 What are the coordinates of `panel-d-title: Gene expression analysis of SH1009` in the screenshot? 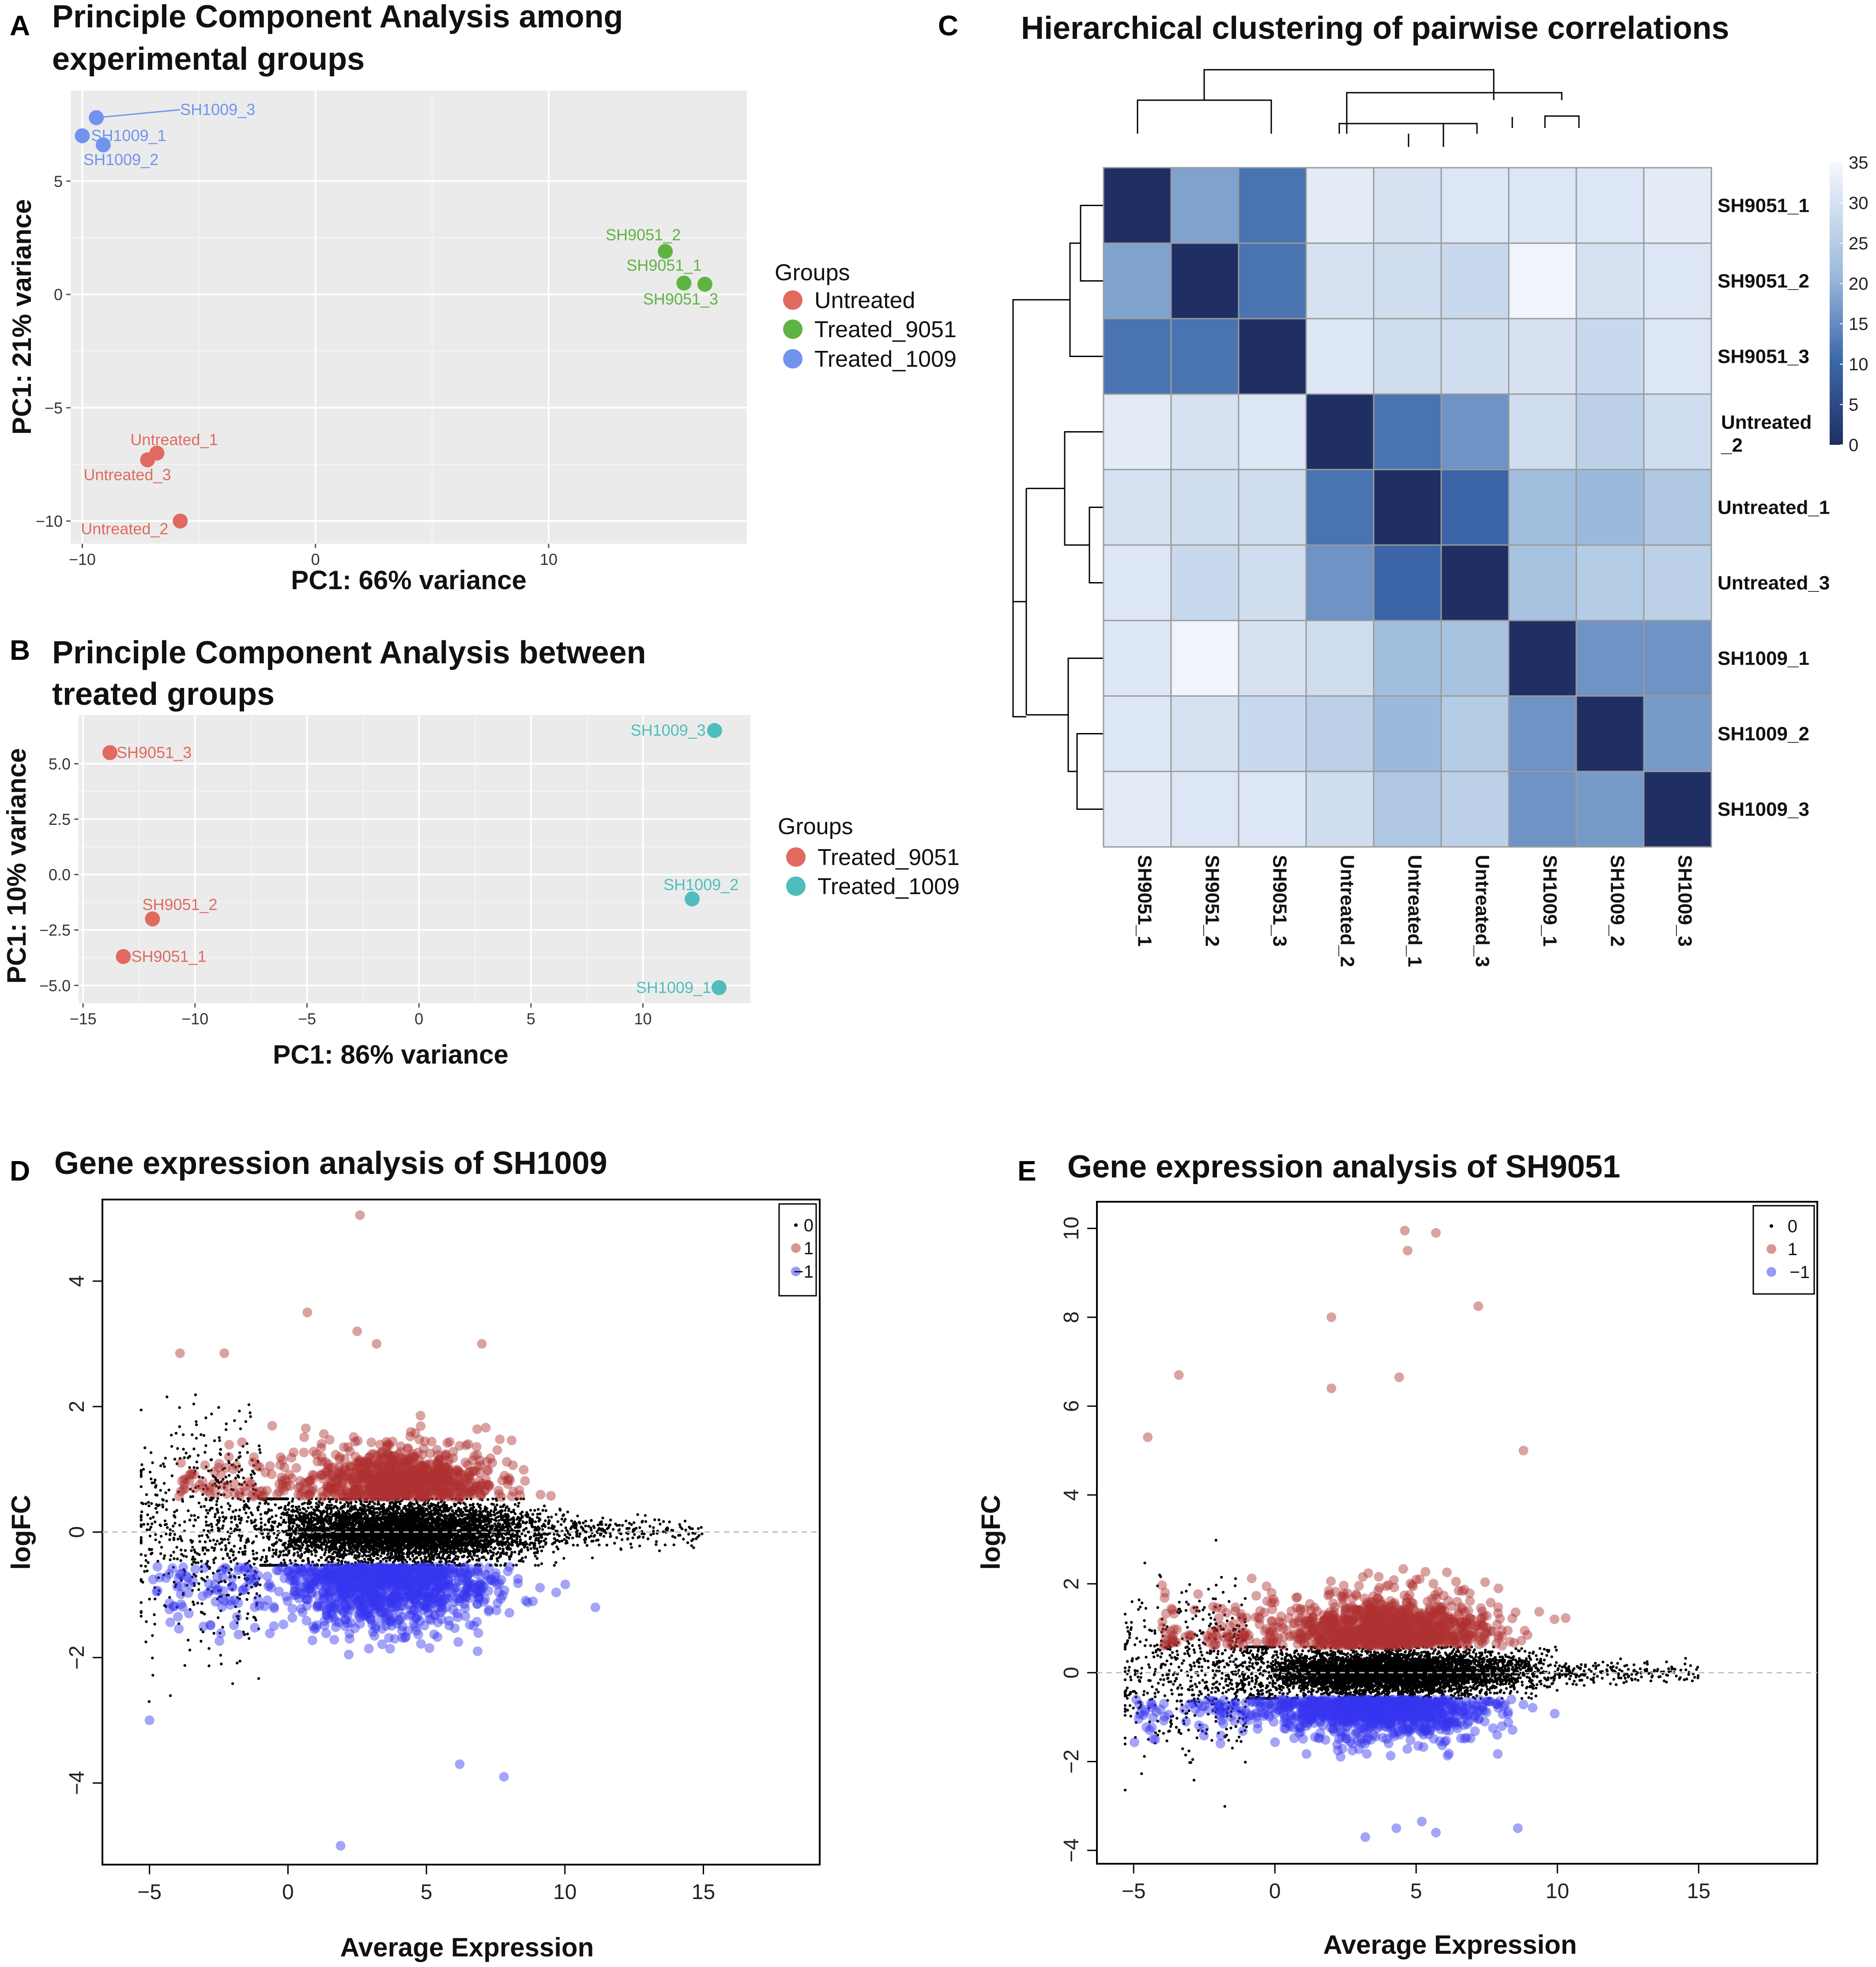 It's located at (330, 1163).